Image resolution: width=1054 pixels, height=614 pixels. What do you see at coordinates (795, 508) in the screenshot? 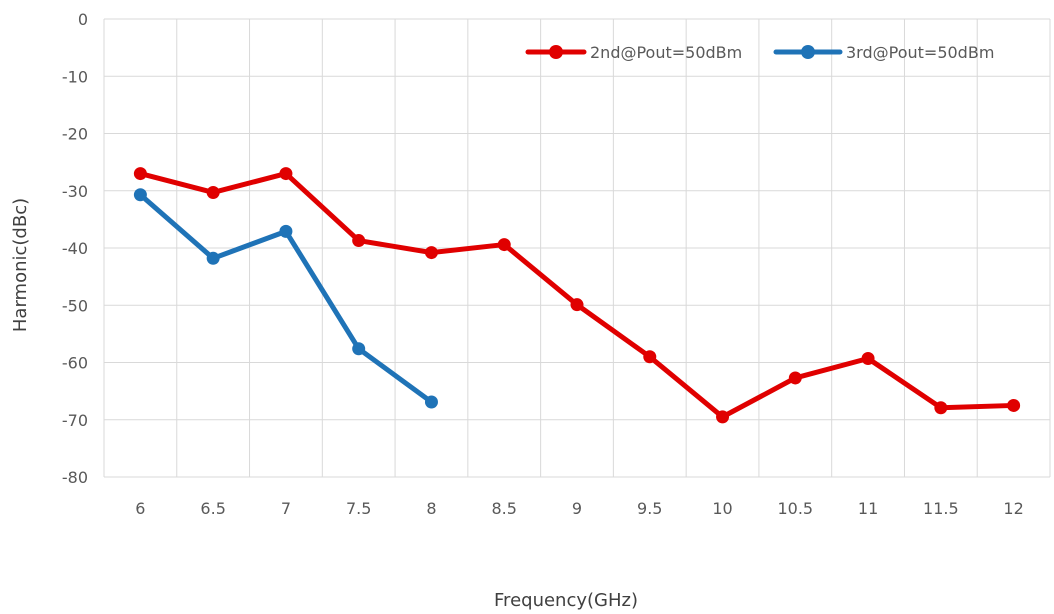
I see `x-tick-label: 10.5` at bounding box center [795, 508].